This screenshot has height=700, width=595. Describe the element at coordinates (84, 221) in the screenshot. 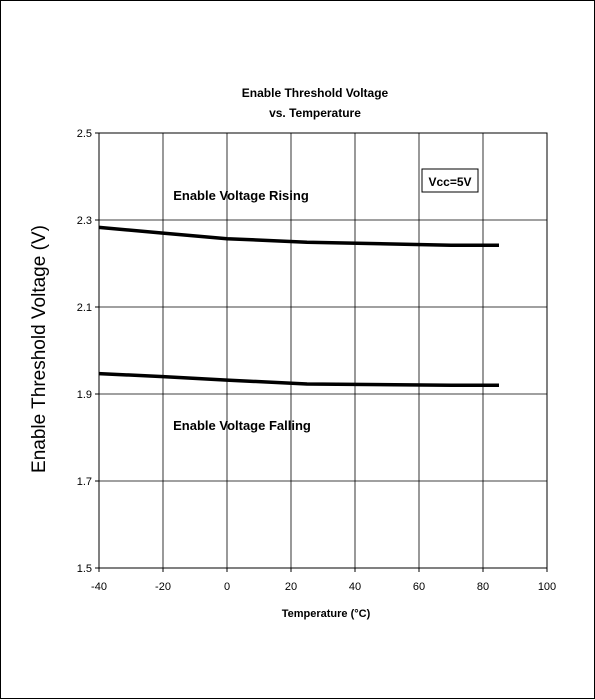

I see `y-tick-label: 2.3` at that location.